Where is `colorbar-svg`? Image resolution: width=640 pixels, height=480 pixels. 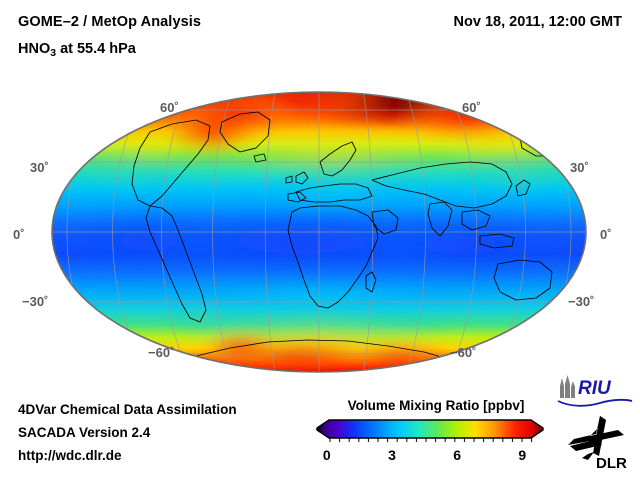 colorbar-svg is located at coordinates (430, 430).